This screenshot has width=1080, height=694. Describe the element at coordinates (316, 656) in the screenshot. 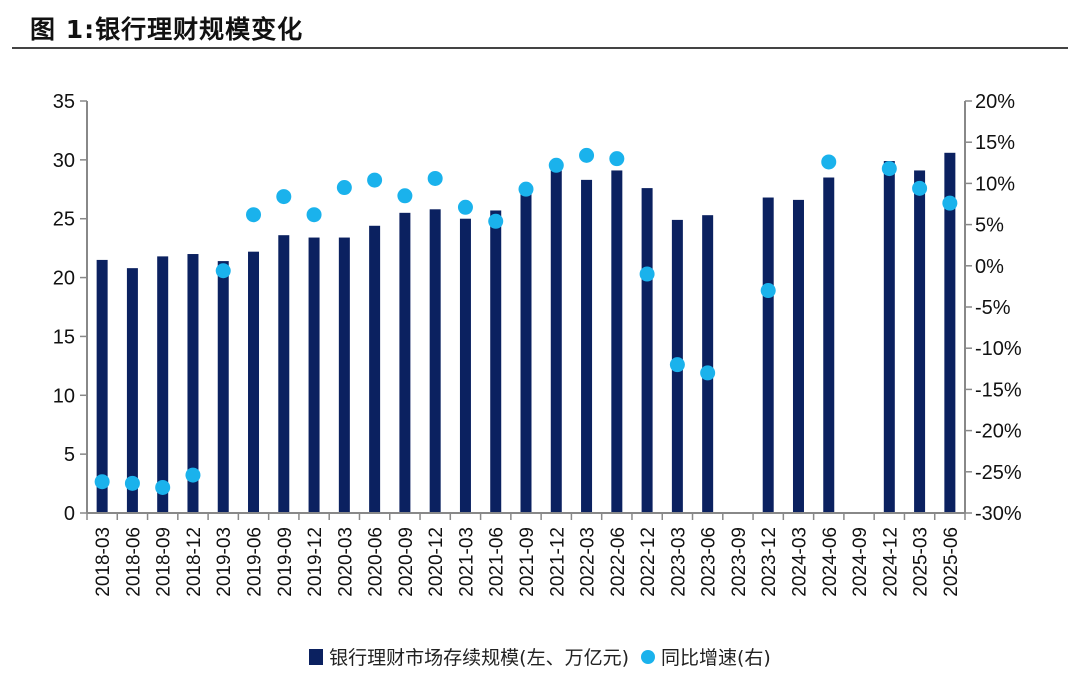

I see `legend-bar-swatch-icon` at that location.